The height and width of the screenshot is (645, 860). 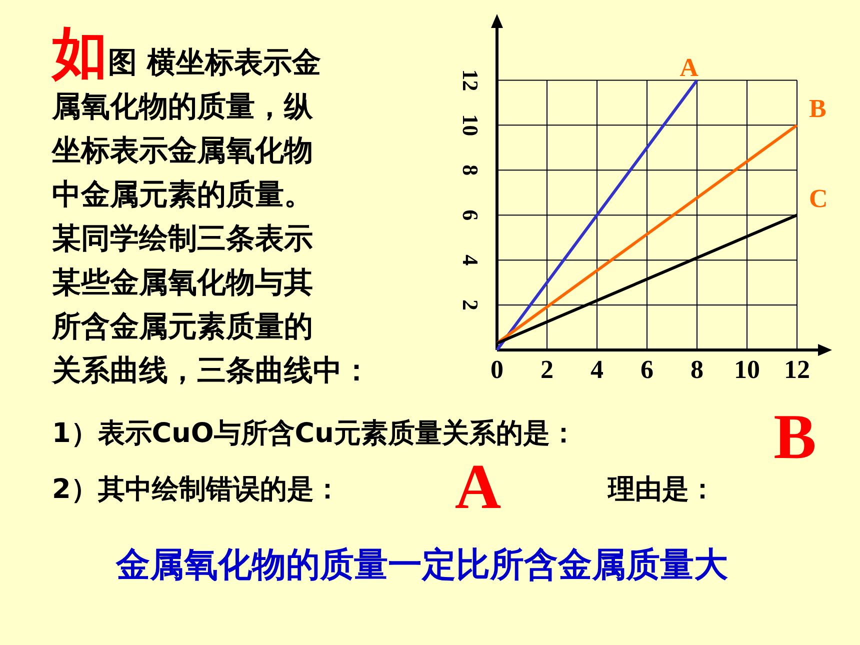 What do you see at coordinates (470, 125) in the screenshot?
I see `y-tick-label: 10` at bounding box center [470, 125].